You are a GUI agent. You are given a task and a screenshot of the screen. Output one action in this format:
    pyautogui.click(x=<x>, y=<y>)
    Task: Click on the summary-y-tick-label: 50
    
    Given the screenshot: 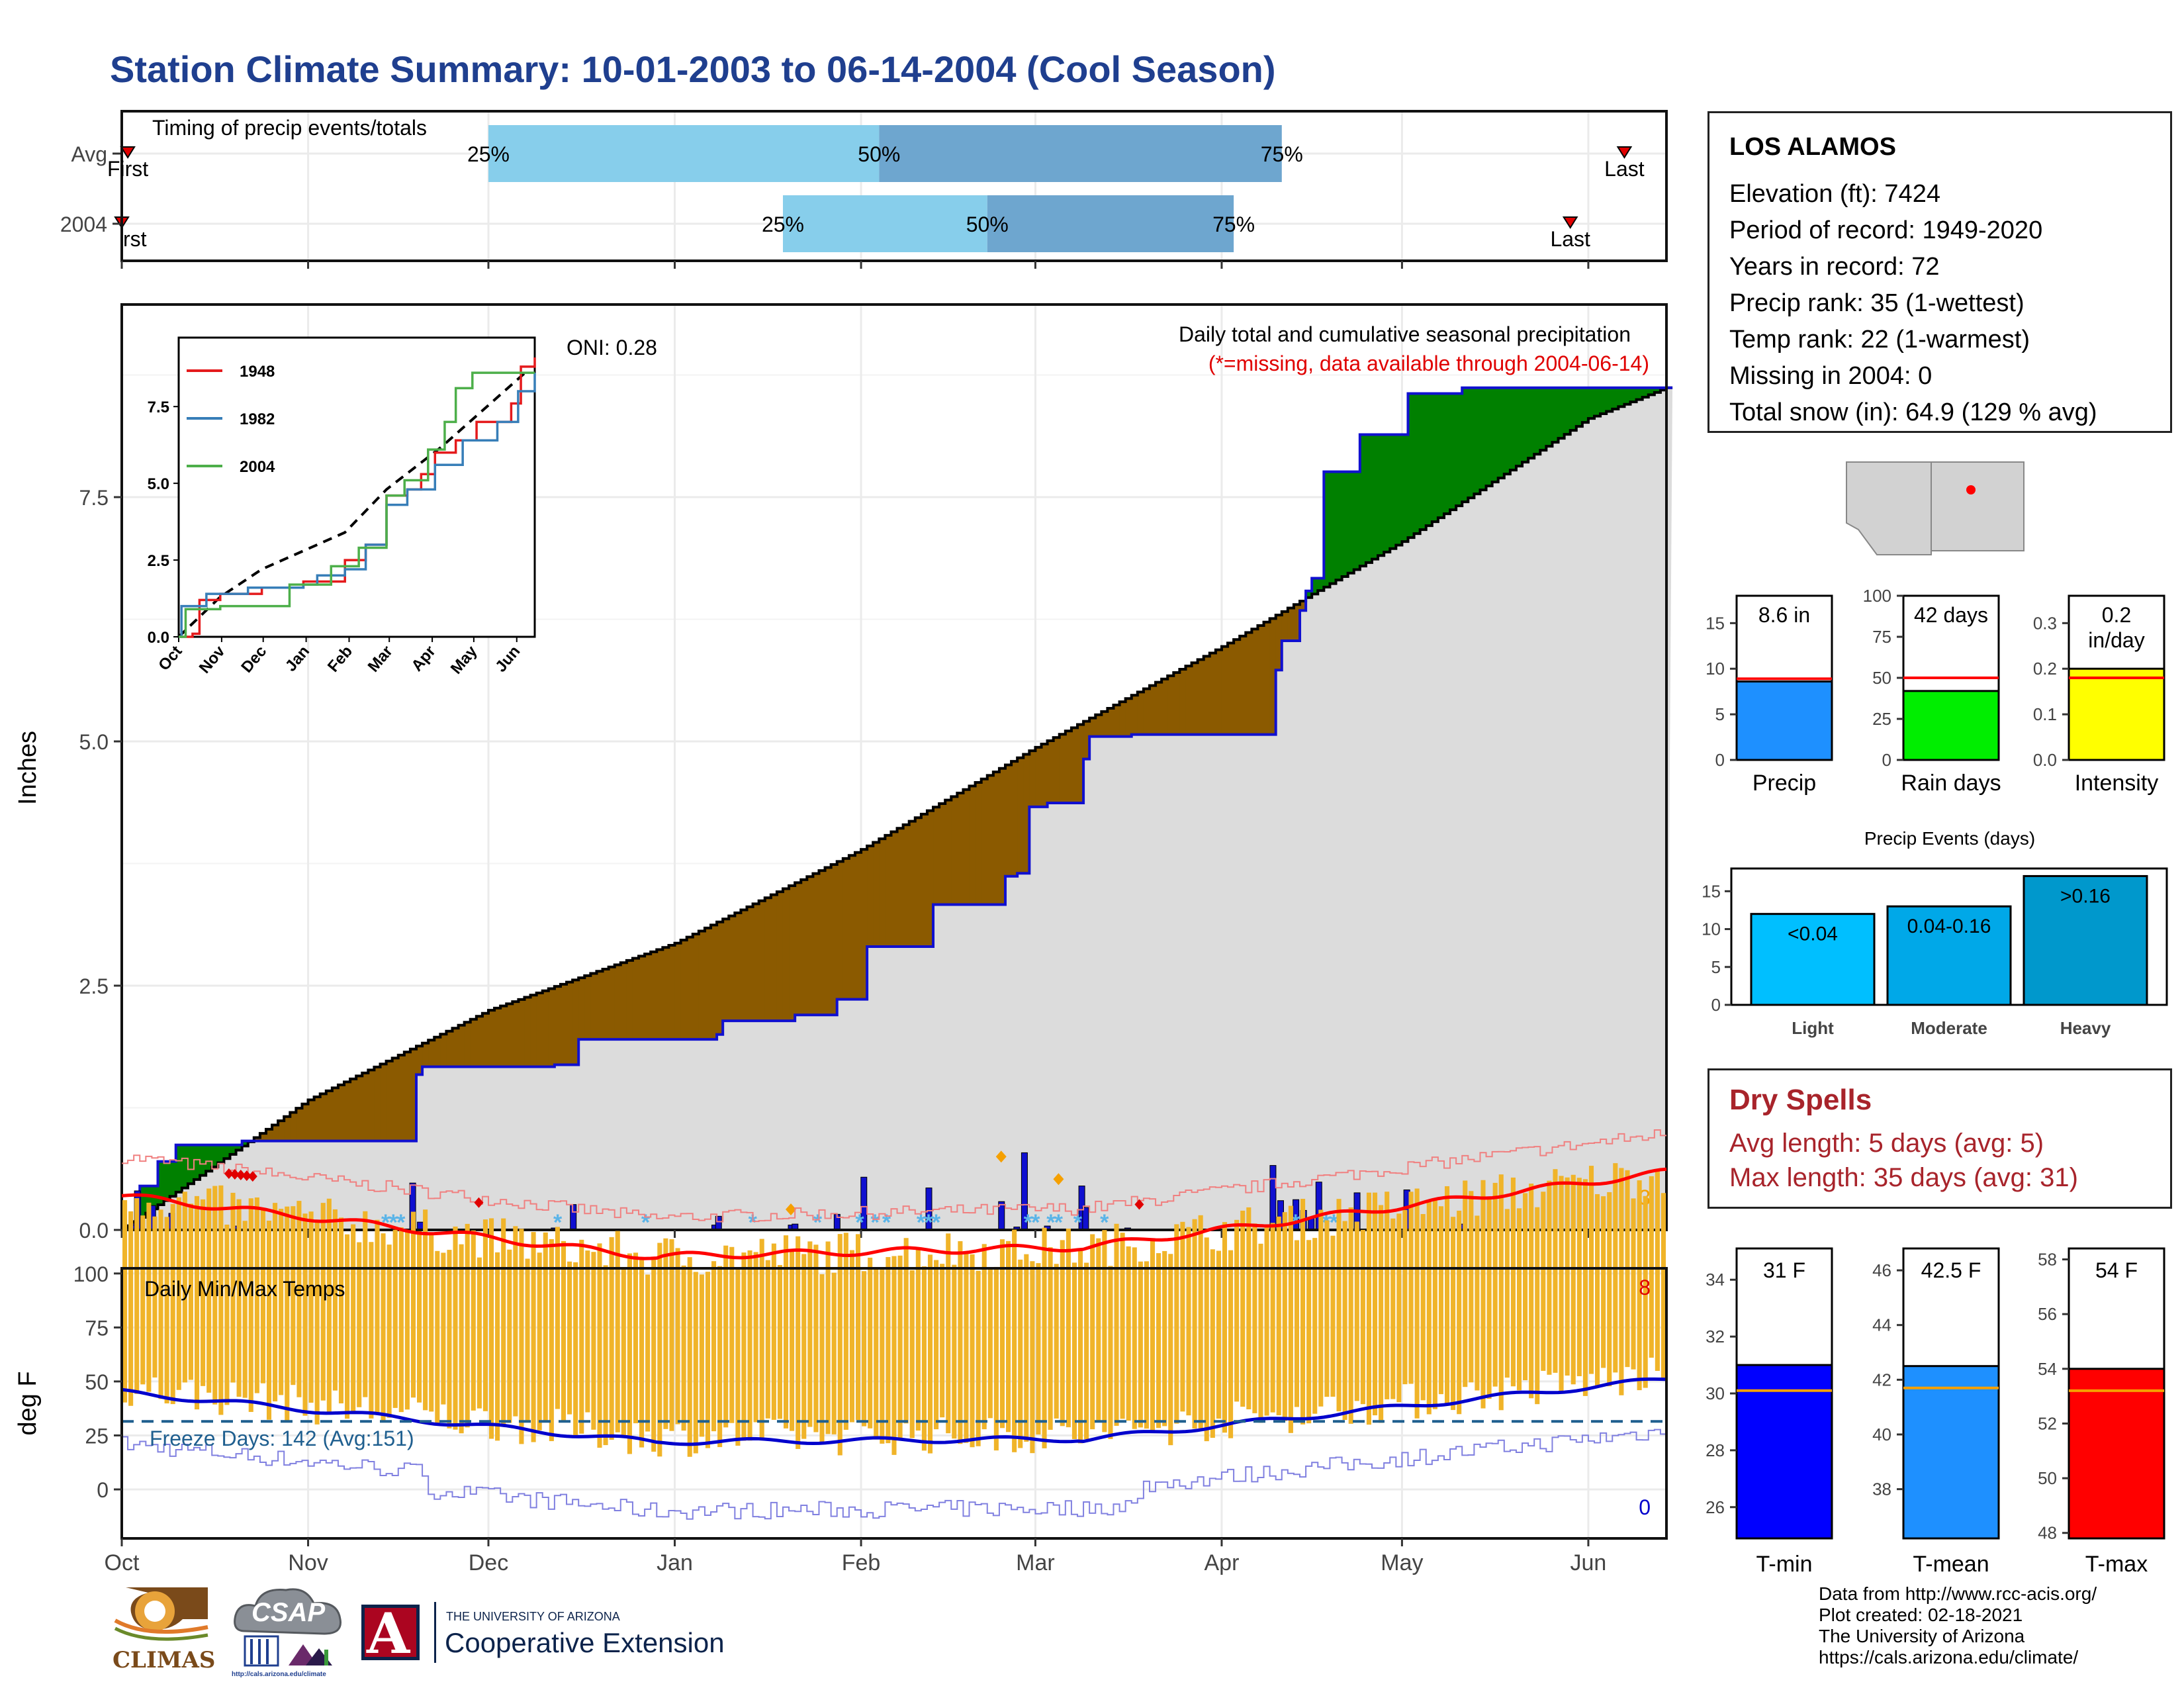 What is the action you would take?
    pyautogui.click(x=1881, y=678)
    